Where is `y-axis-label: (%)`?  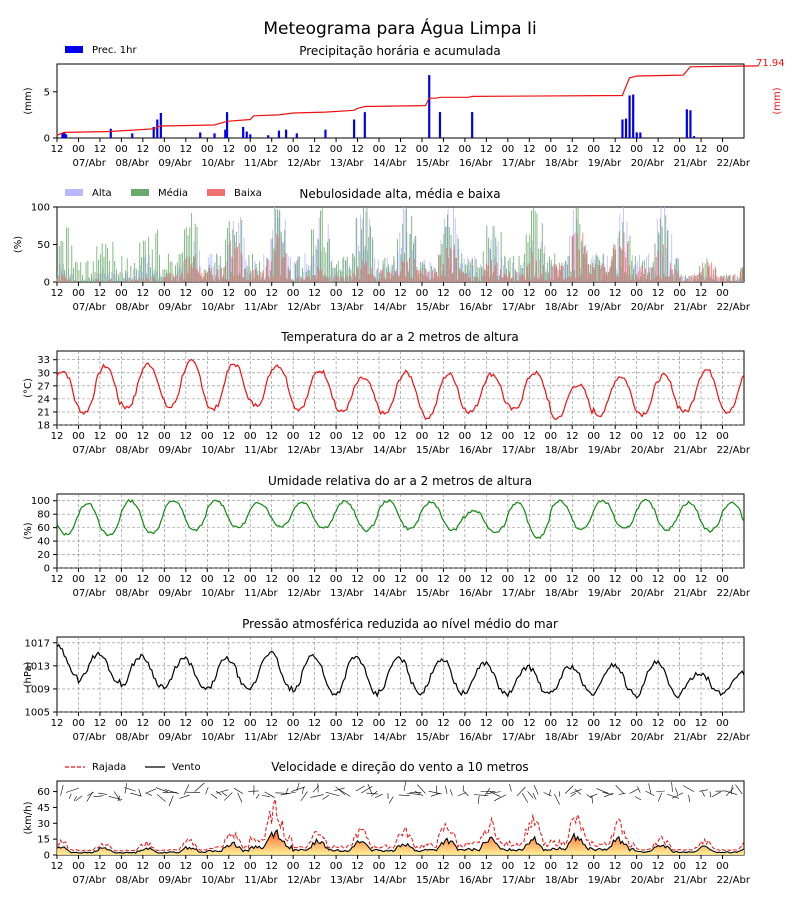
y-axis-label: (%) is located at coordinates (18, 244).